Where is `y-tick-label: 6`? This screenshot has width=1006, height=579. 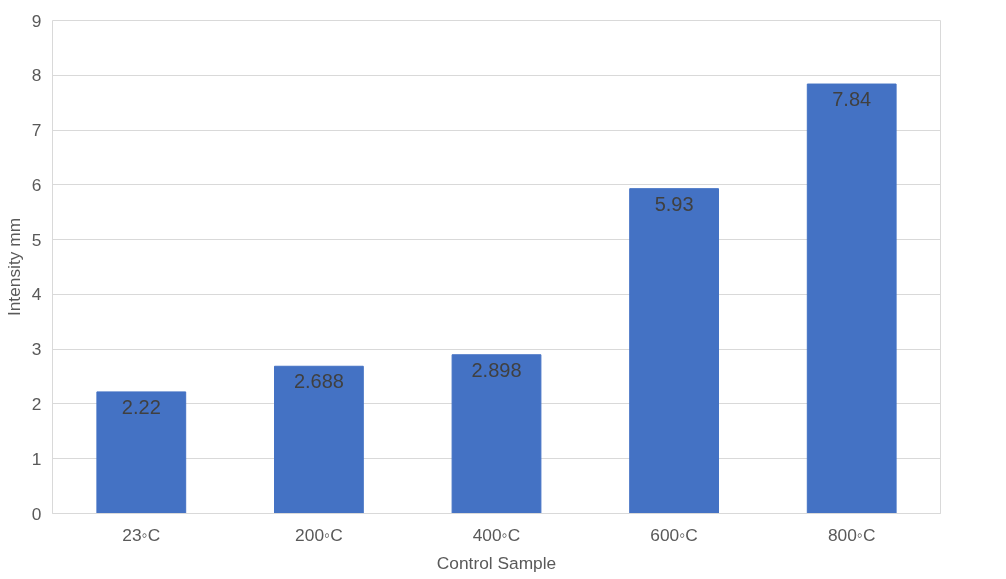
y-tick-label: 6 is located at coordinates (36, 184).